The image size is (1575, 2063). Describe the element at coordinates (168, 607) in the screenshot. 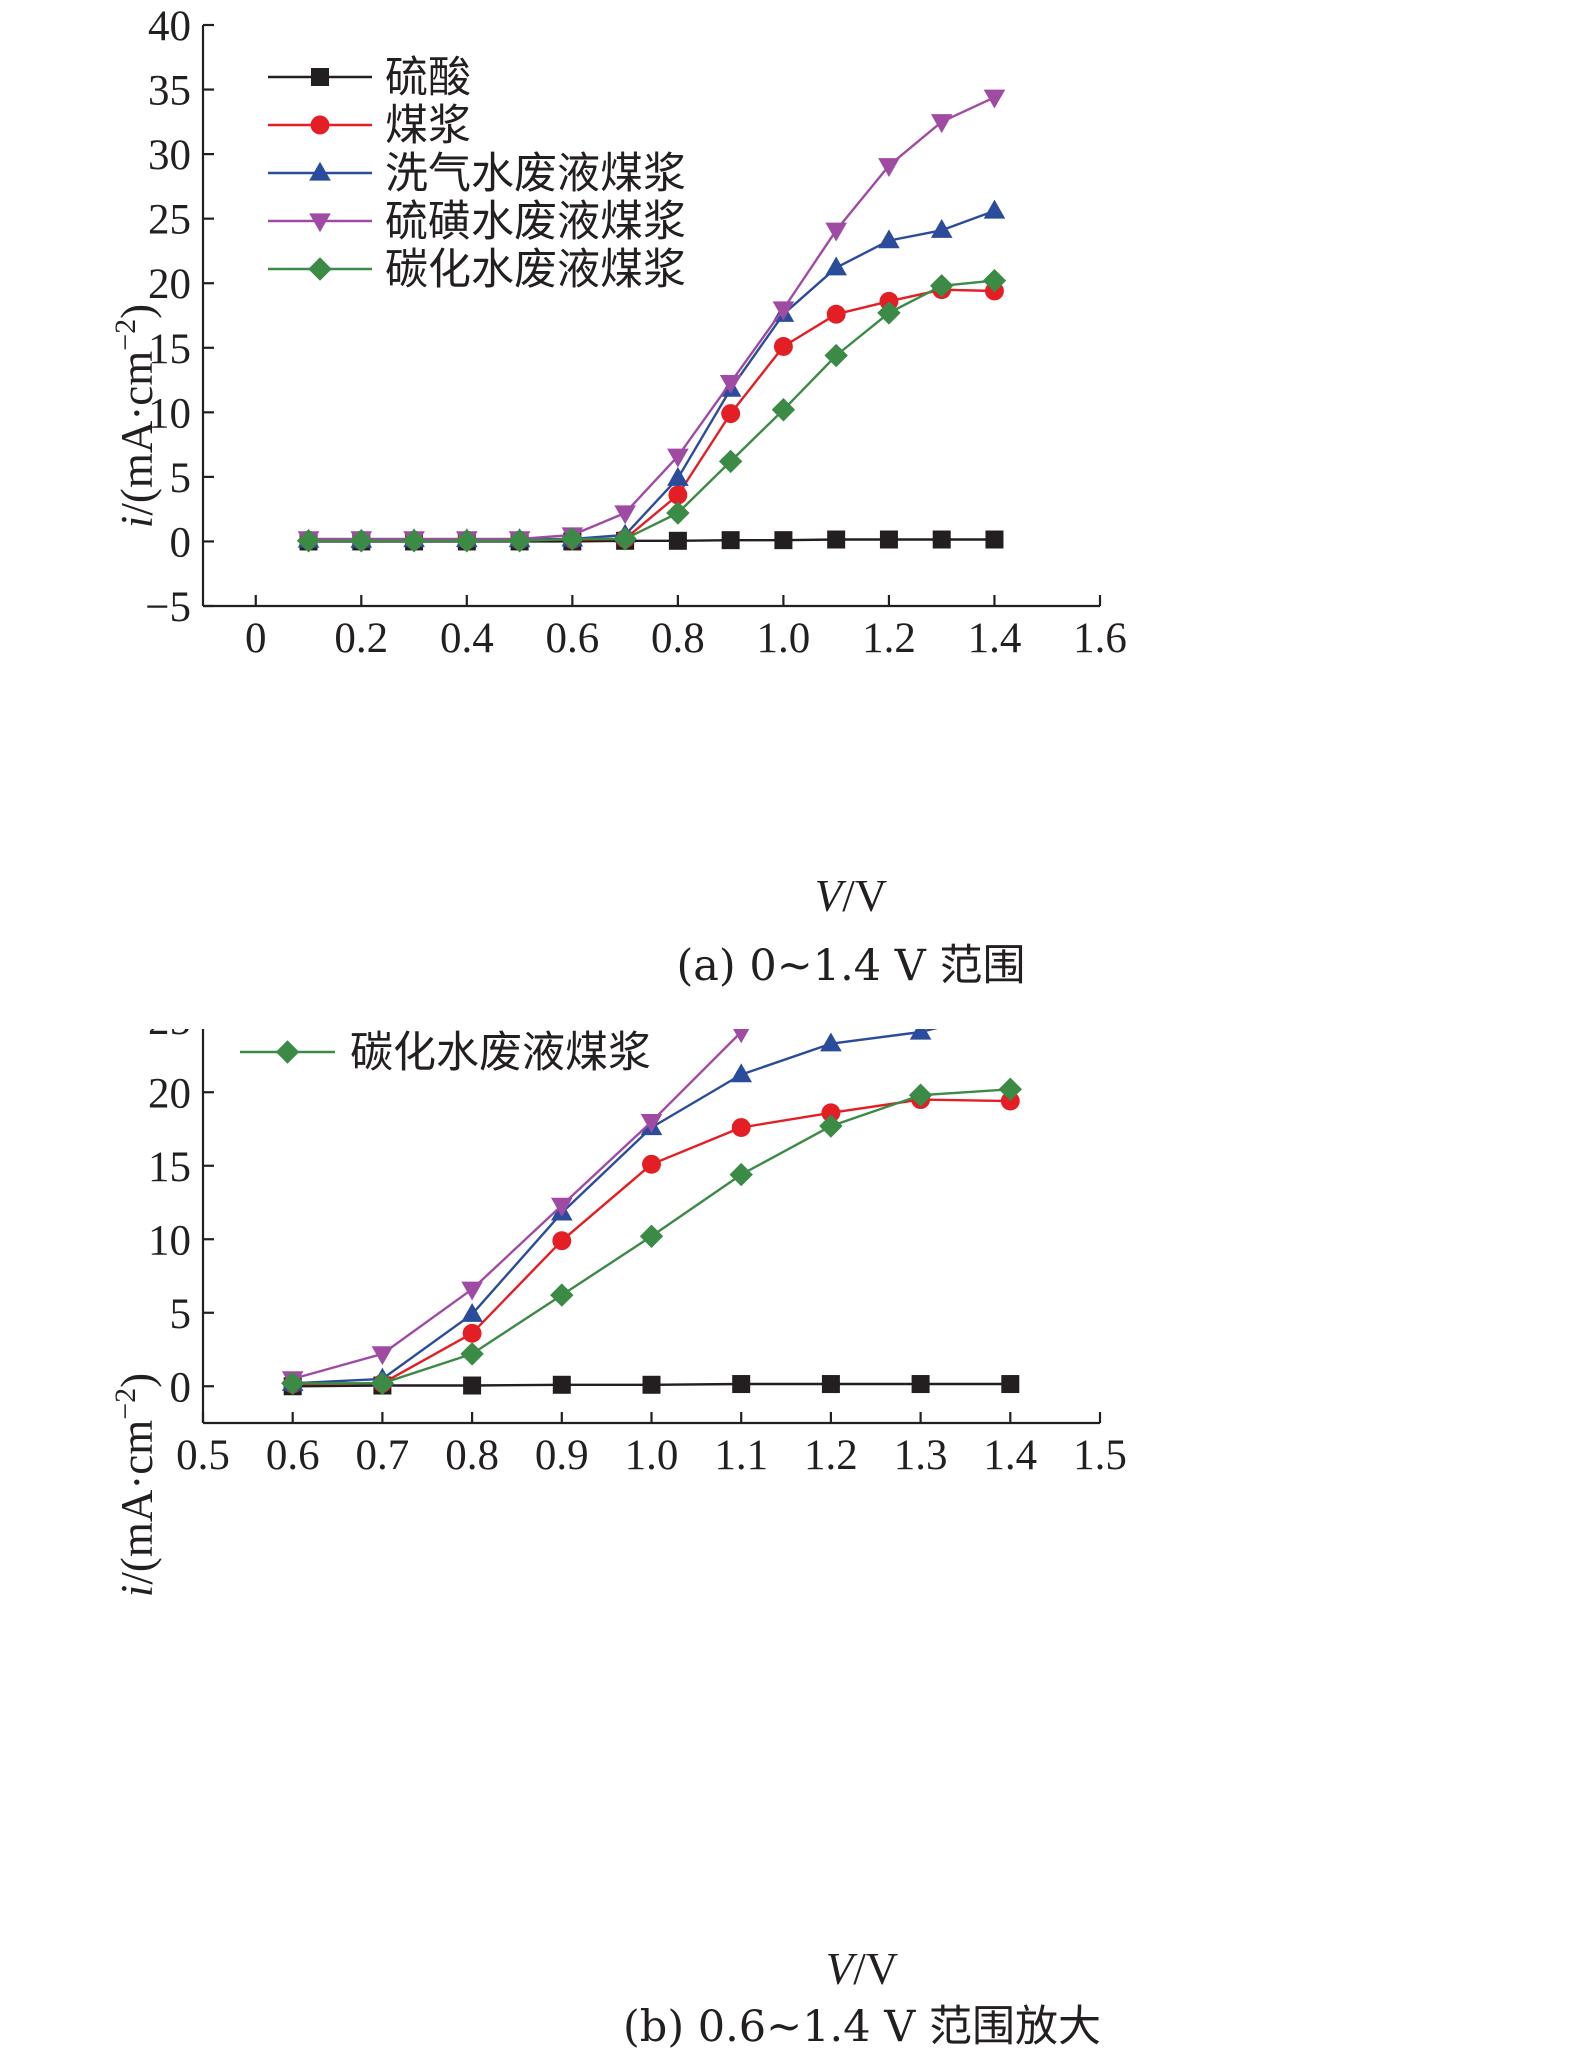

I see `y-tick-label: −5` at that location.